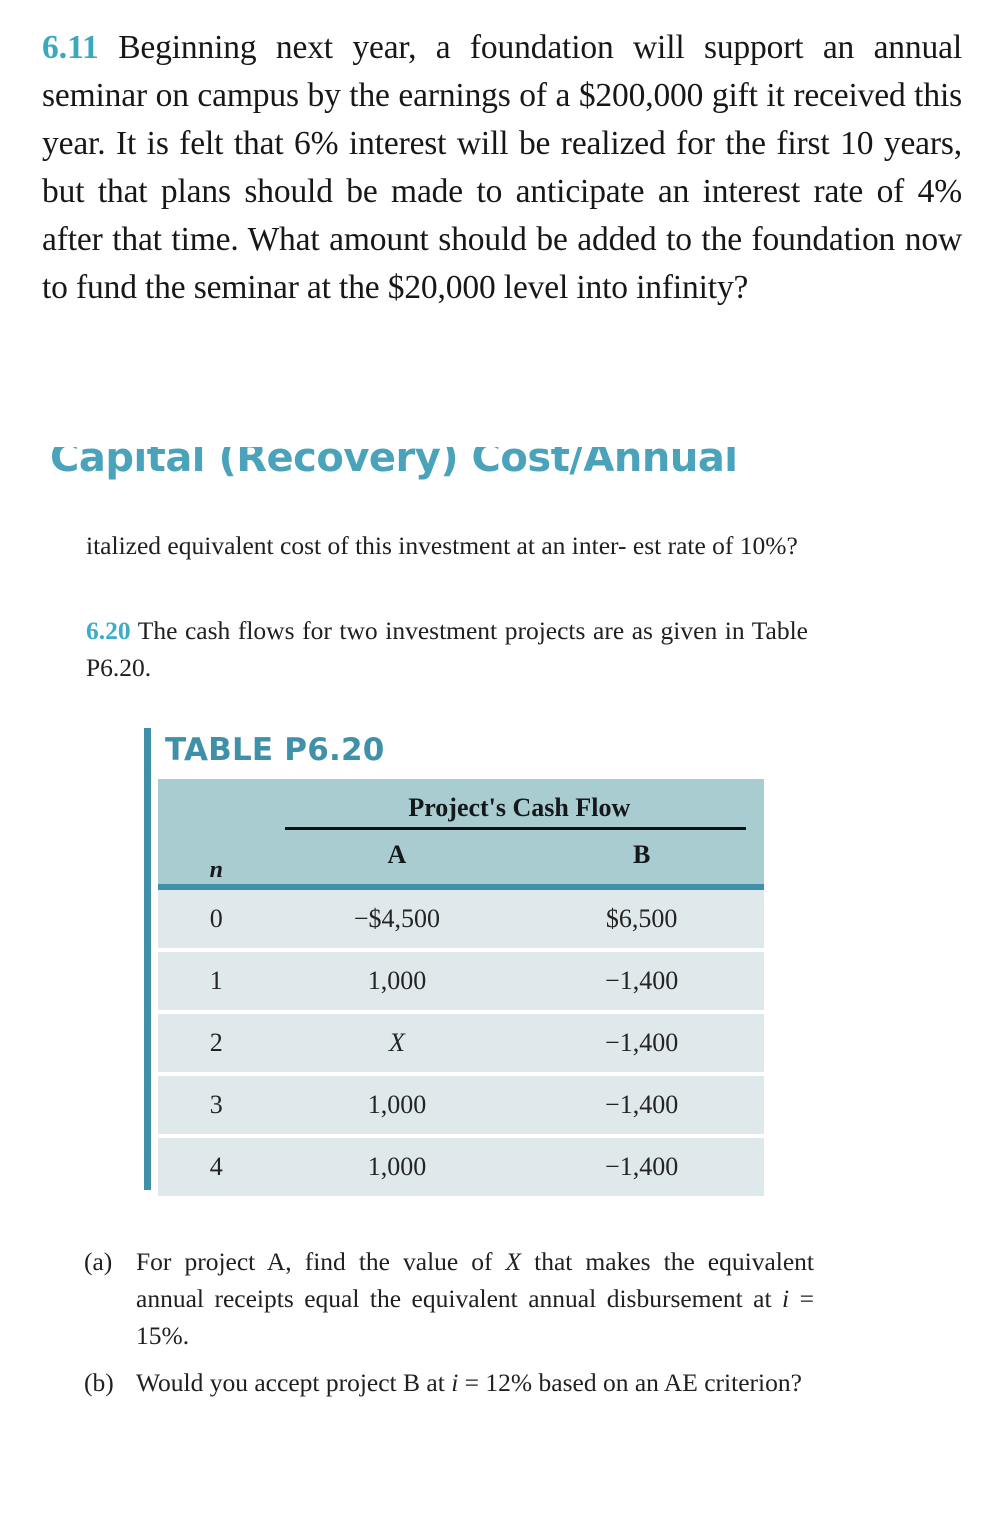 Image resolution: width=1008 pixels, height=1519 pixels. Describe the element at coordinates (519, 807) in the screenshot. I see `table-group-header-label: Project's Cash Flow` at that location.